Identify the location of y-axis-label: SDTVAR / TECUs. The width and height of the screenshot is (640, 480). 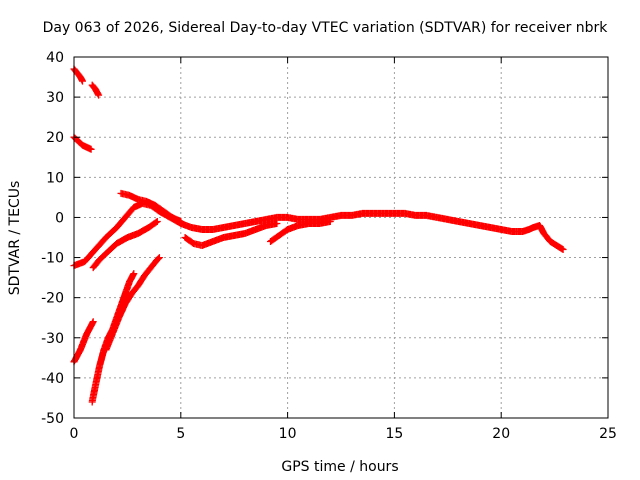
(15, 238).